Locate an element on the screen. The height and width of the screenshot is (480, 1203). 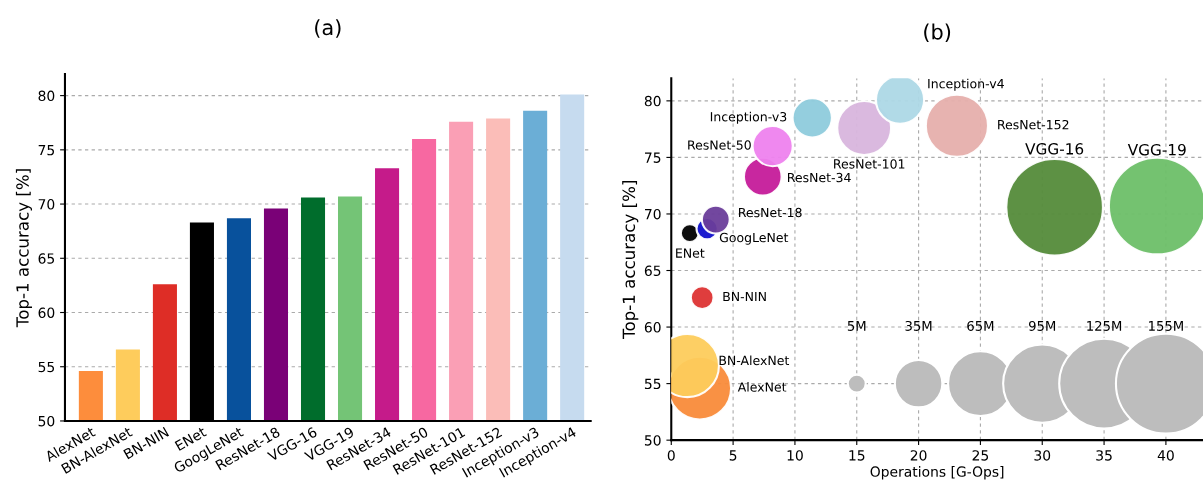
x-tick-label: 15 is located at coordinates (857, 455).